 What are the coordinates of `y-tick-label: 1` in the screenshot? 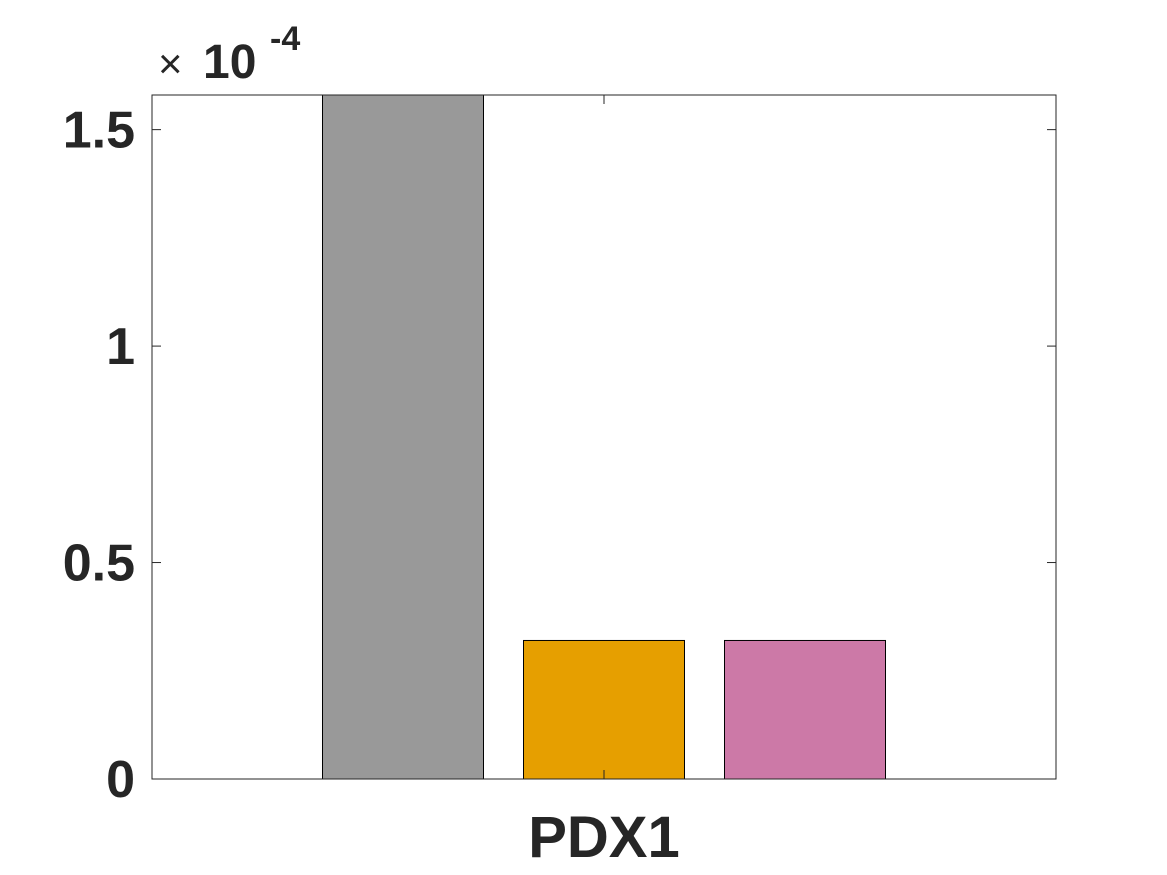 It's located at (120, 347).